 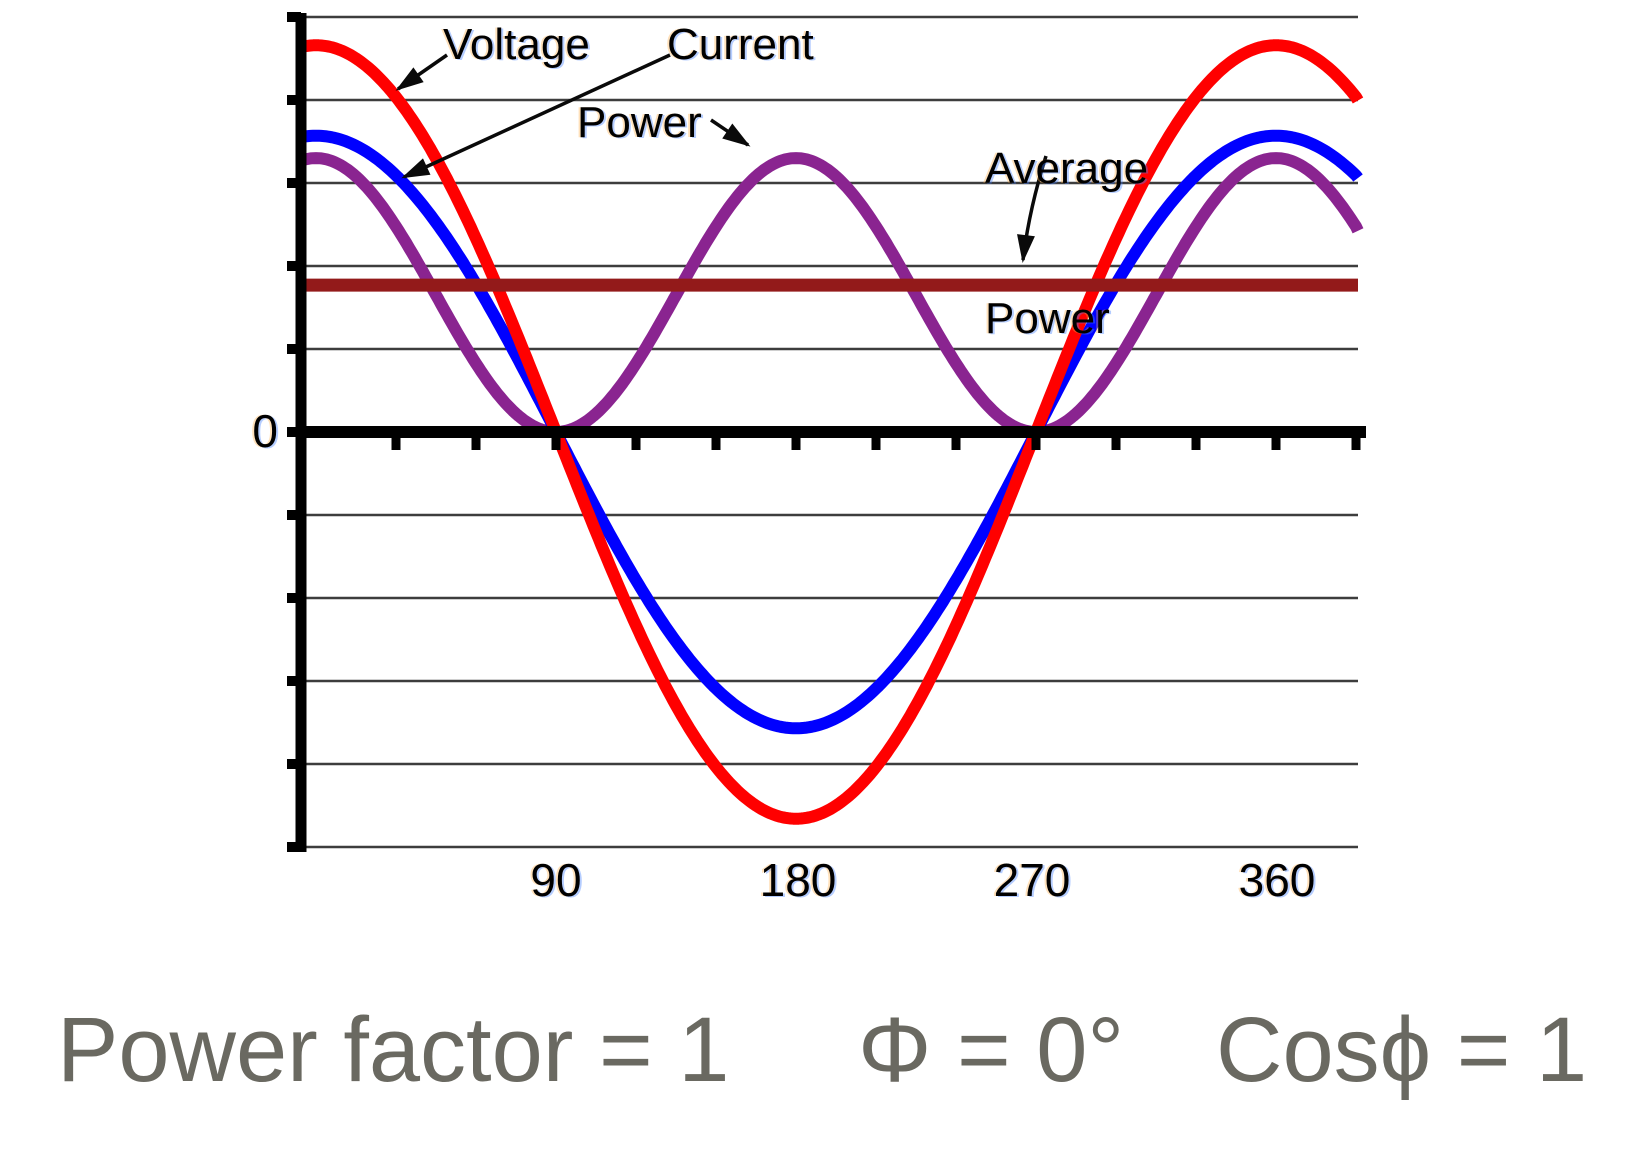 What do you see at coordinates (265, 431) in the screenshot?
I see `y-axis-zero-label: 0` at bounding box center [265, 431].